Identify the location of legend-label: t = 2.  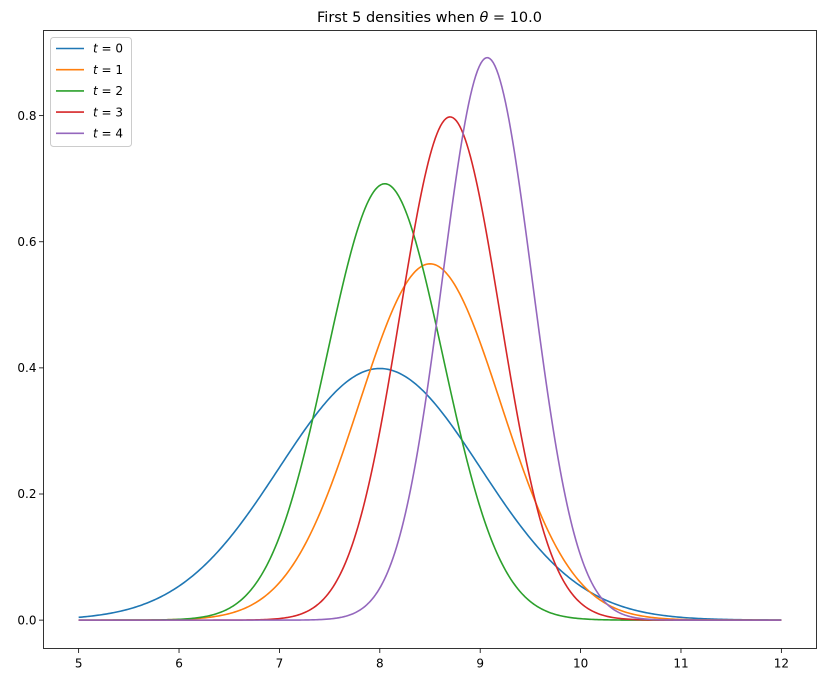
(108, 91).